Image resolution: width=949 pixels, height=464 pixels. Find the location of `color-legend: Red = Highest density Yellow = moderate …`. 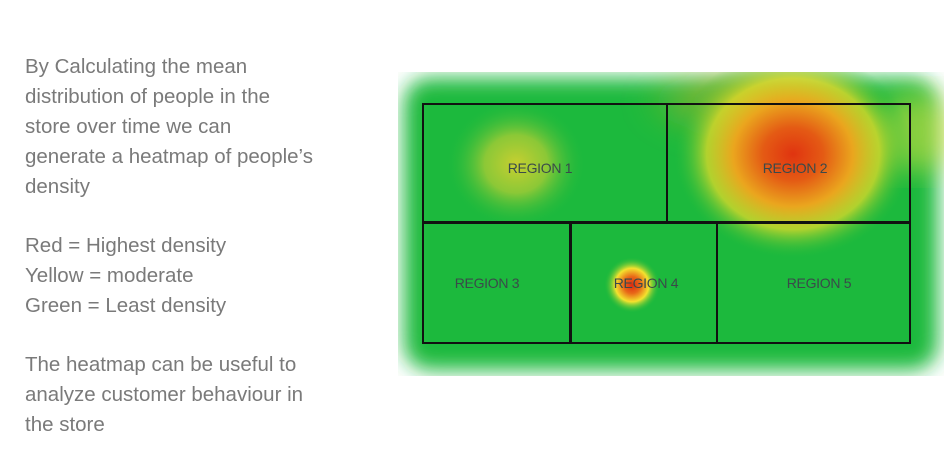

color-legend: Red = Highest density Yellow = moderate … is located at coordinates (200, 276).